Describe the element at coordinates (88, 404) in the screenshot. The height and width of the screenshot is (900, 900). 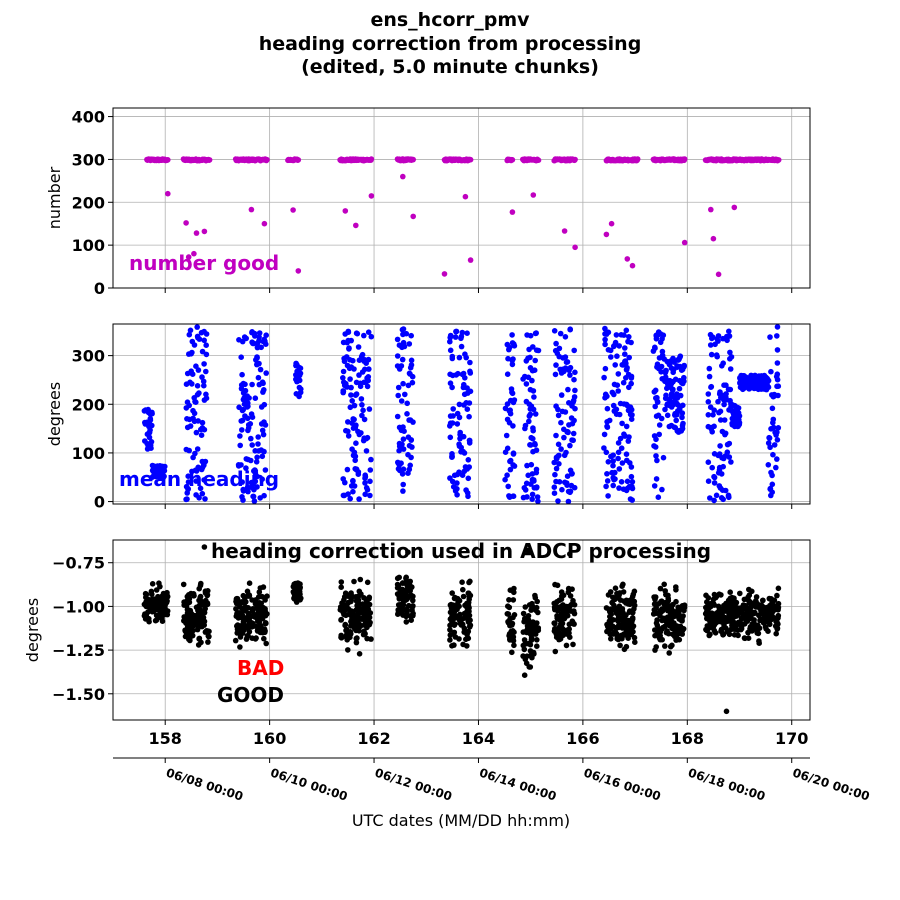
I see `y-tick-label: 200` at that location.